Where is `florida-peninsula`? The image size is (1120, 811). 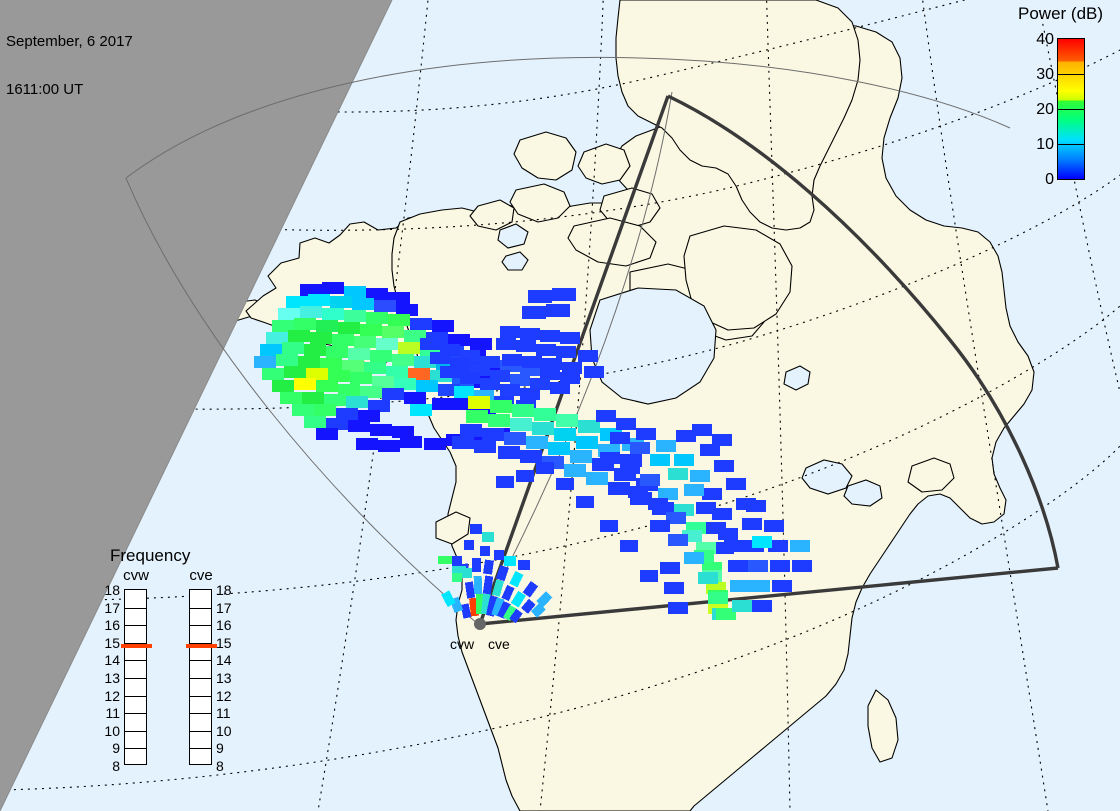
florida-peninsula is located at coordinates (883, 726).